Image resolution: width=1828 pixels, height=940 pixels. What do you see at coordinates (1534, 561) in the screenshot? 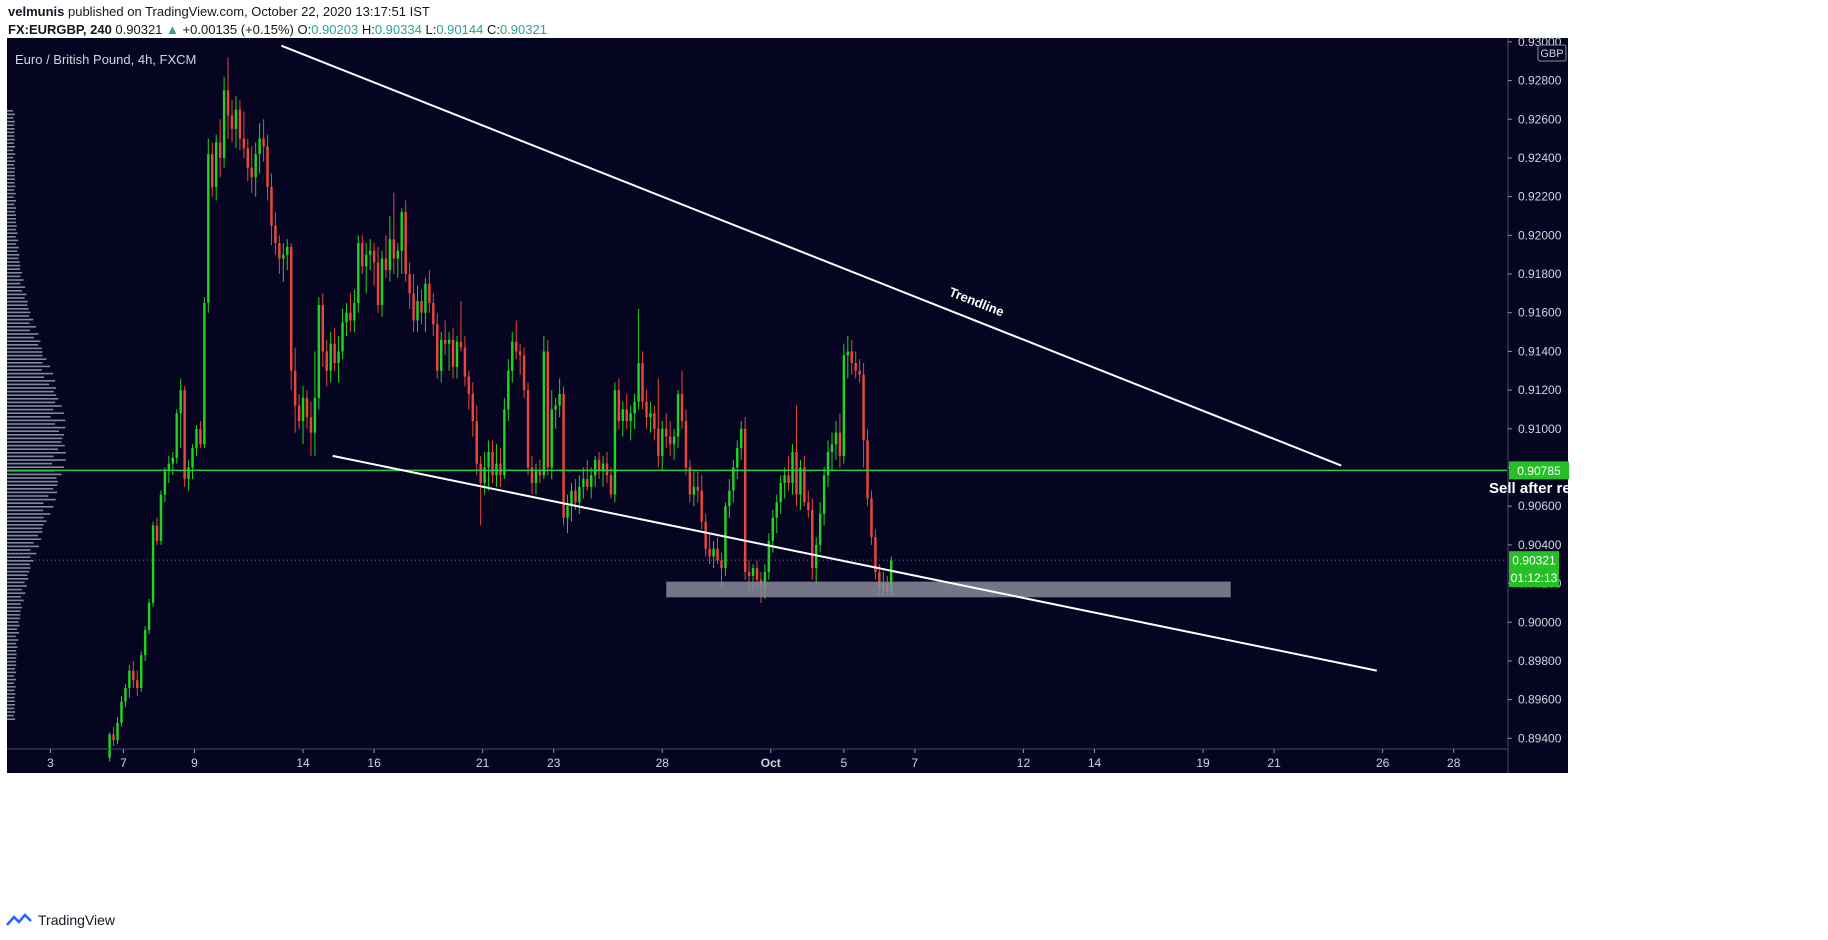
I see `last-price-label: 0.90321` at bounding box center [1534, 561].